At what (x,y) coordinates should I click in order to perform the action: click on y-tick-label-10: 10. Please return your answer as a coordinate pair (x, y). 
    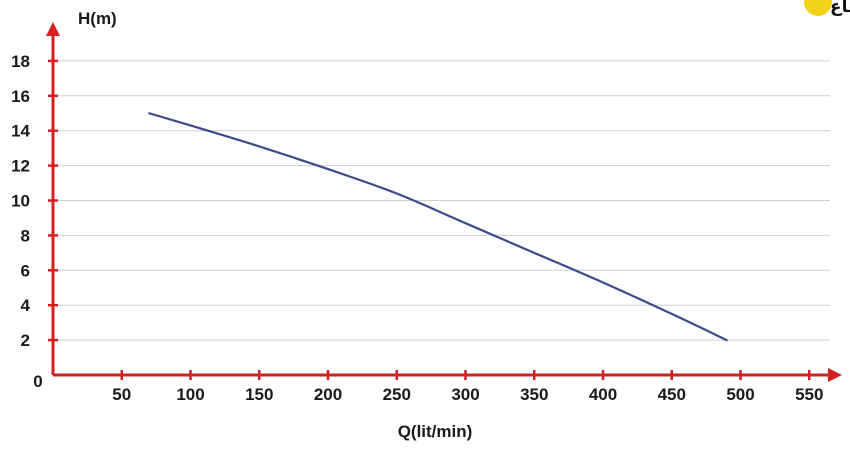
    Looking at the image, I should click on (20, 201).